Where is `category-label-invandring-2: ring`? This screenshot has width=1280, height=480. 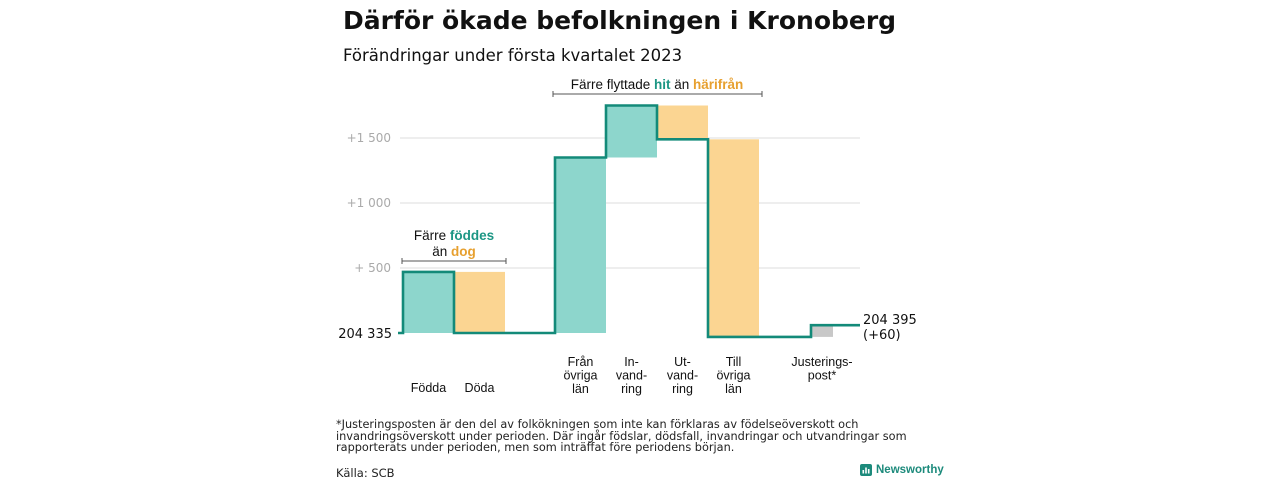 category-label-invandring-2: ring is located at coordinates (631, 389).